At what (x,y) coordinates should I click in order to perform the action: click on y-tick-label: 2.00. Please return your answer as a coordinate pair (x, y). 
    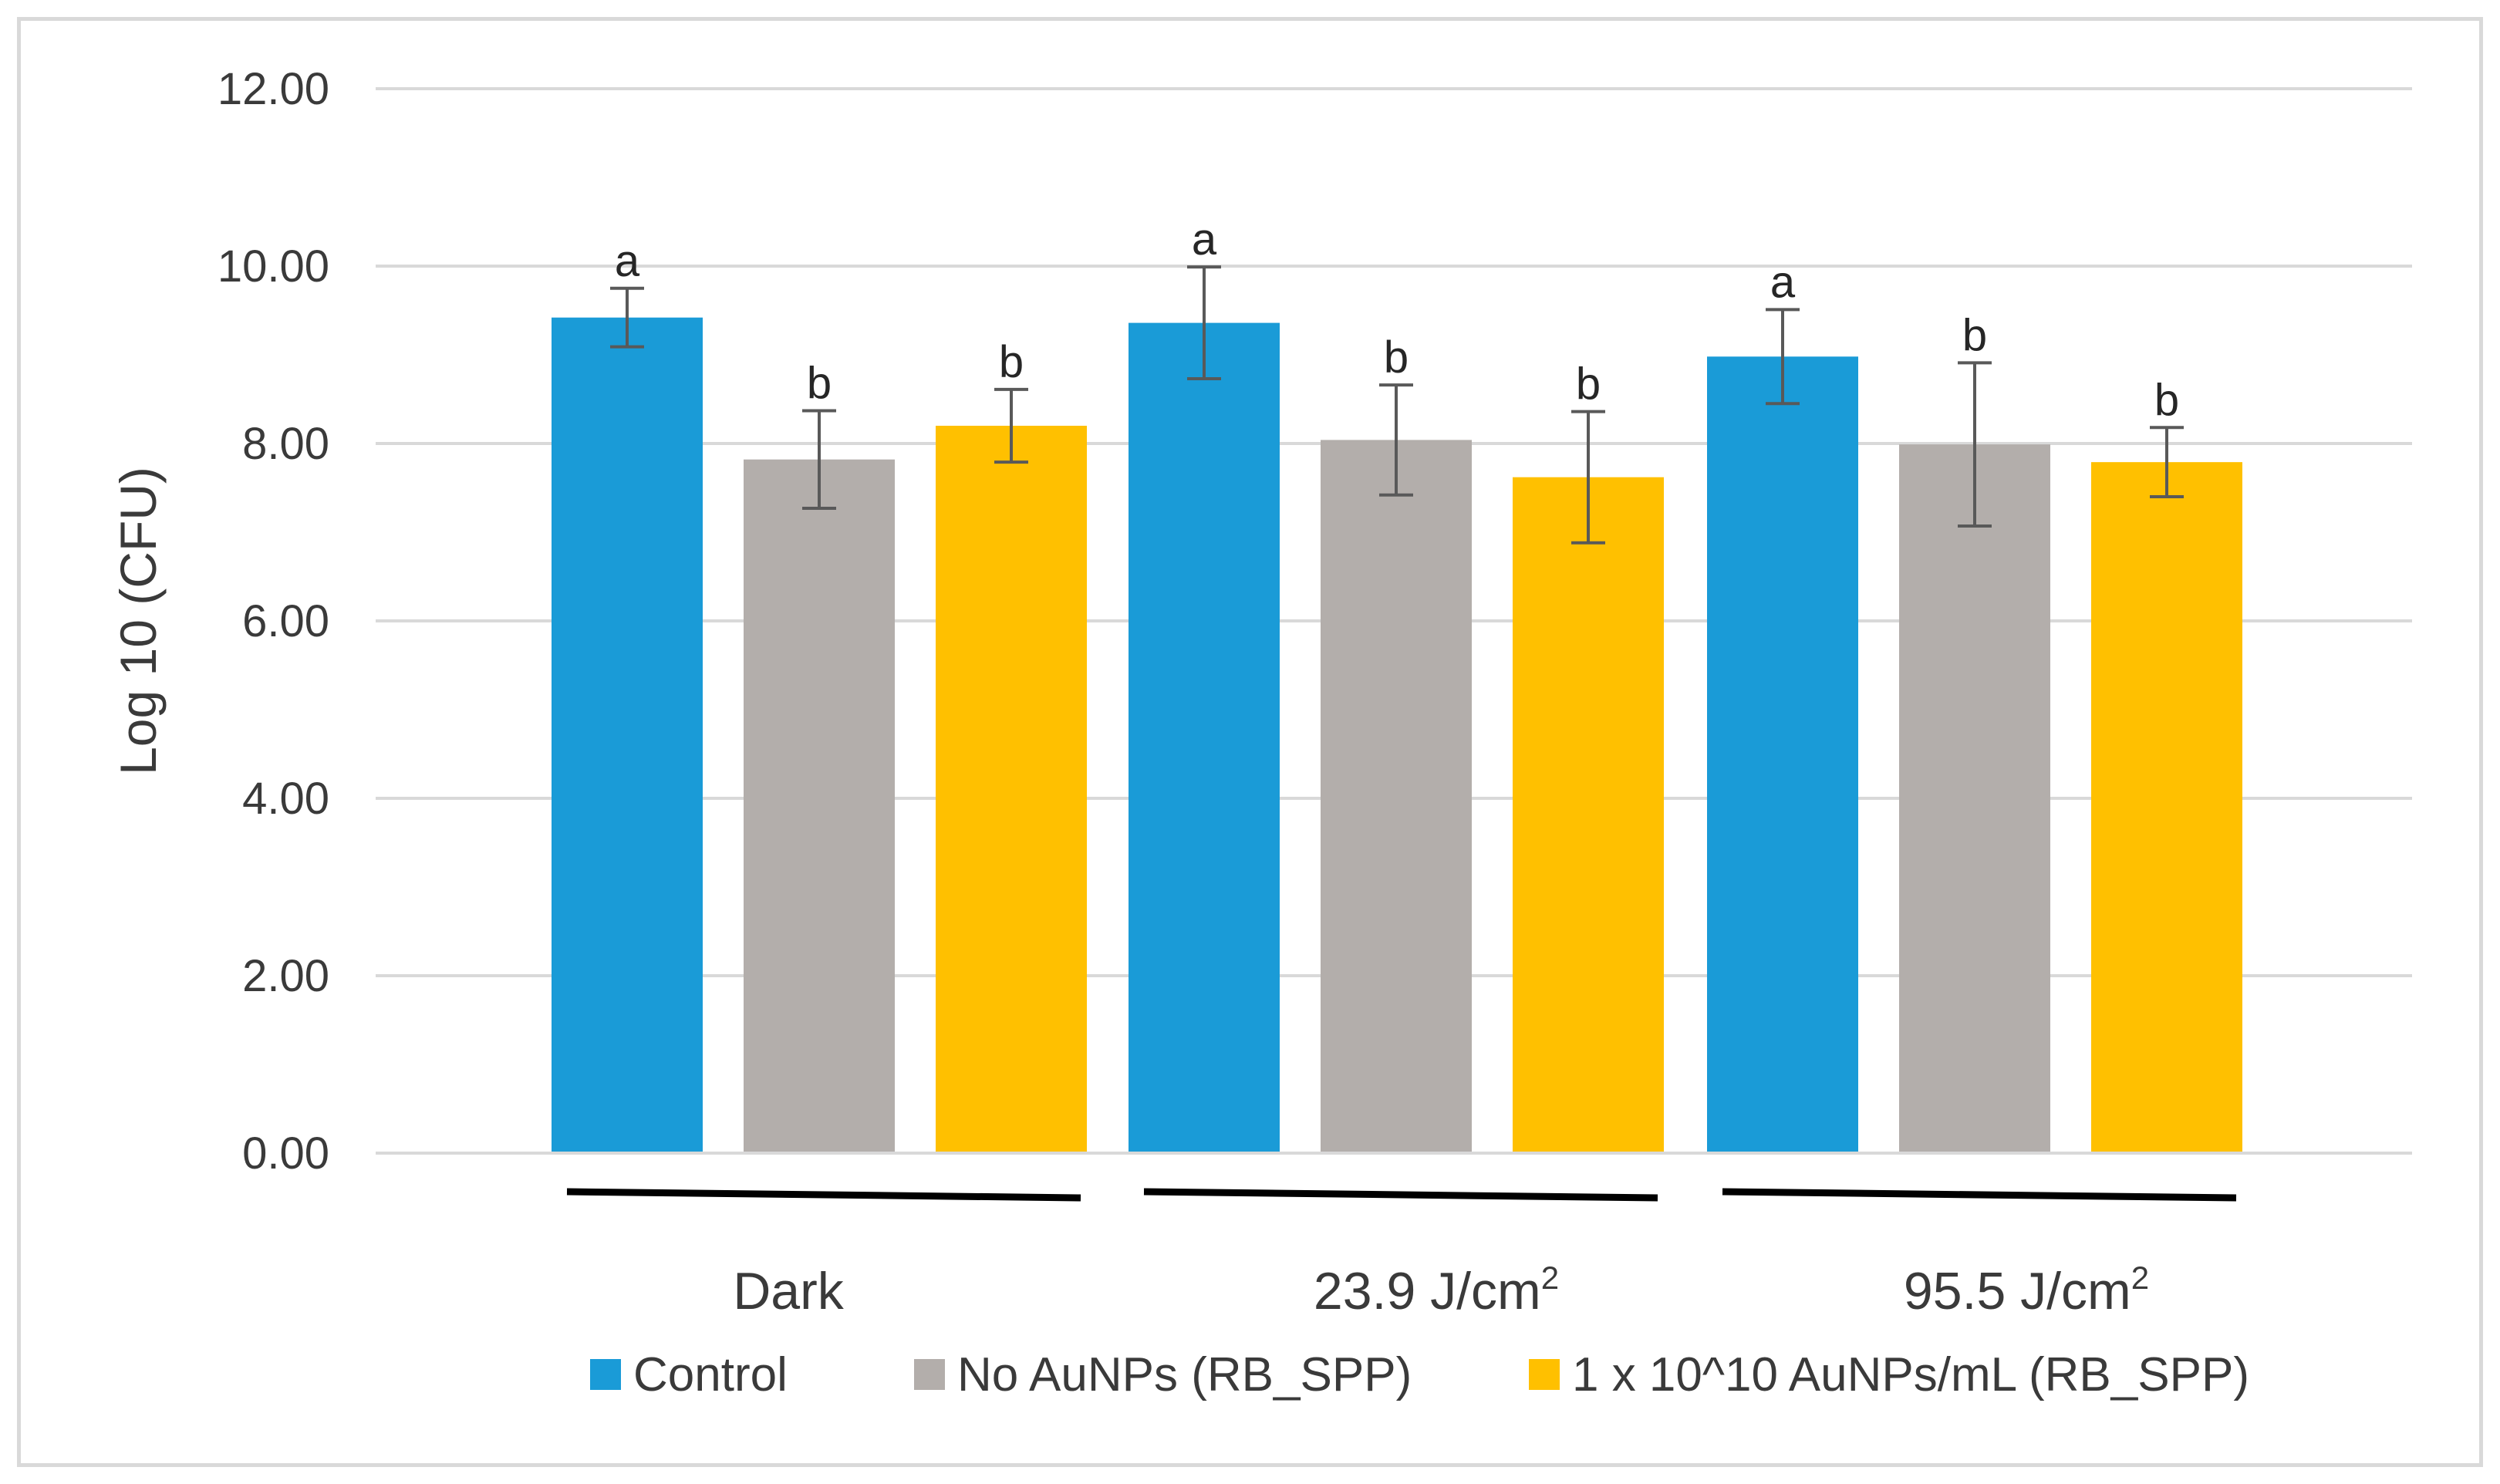
    Looking at the image, I should click on (285, 976).